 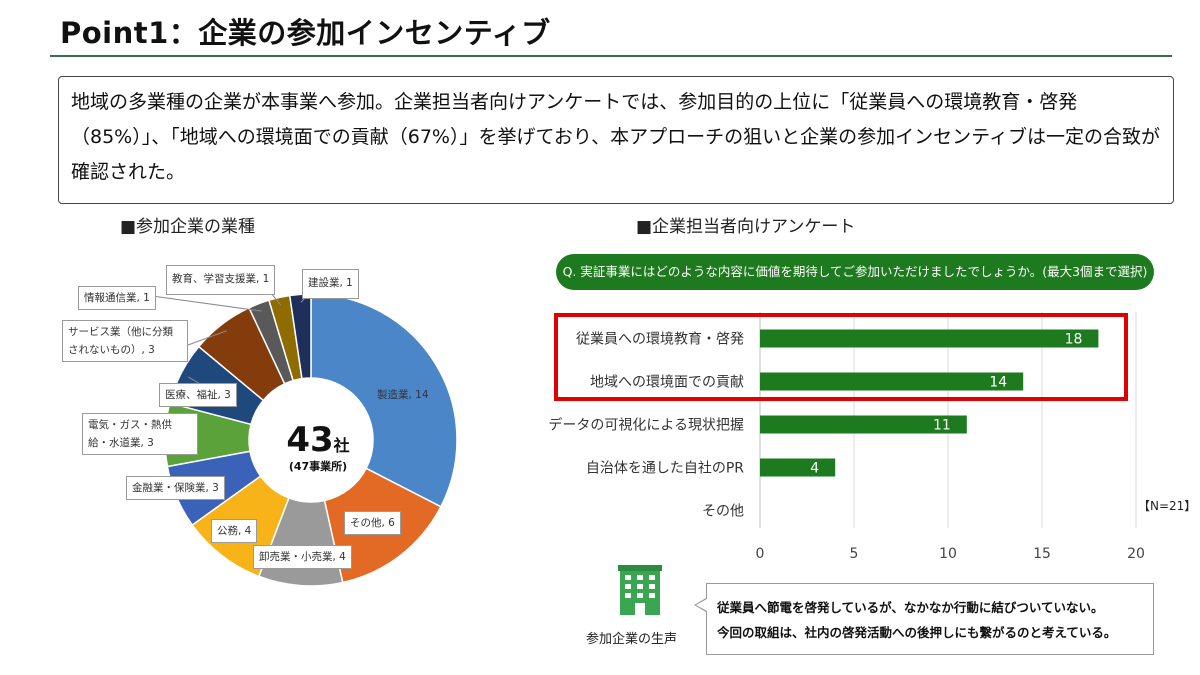 I want to click on title-divider, so click(x=611, y=56).